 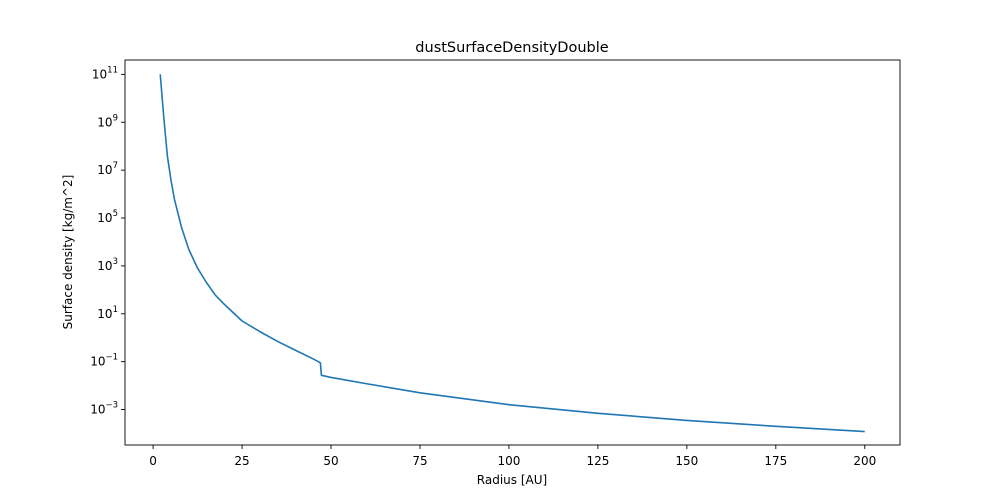 I want to click on x-tick-label: 150, so click(x=686, y=461).